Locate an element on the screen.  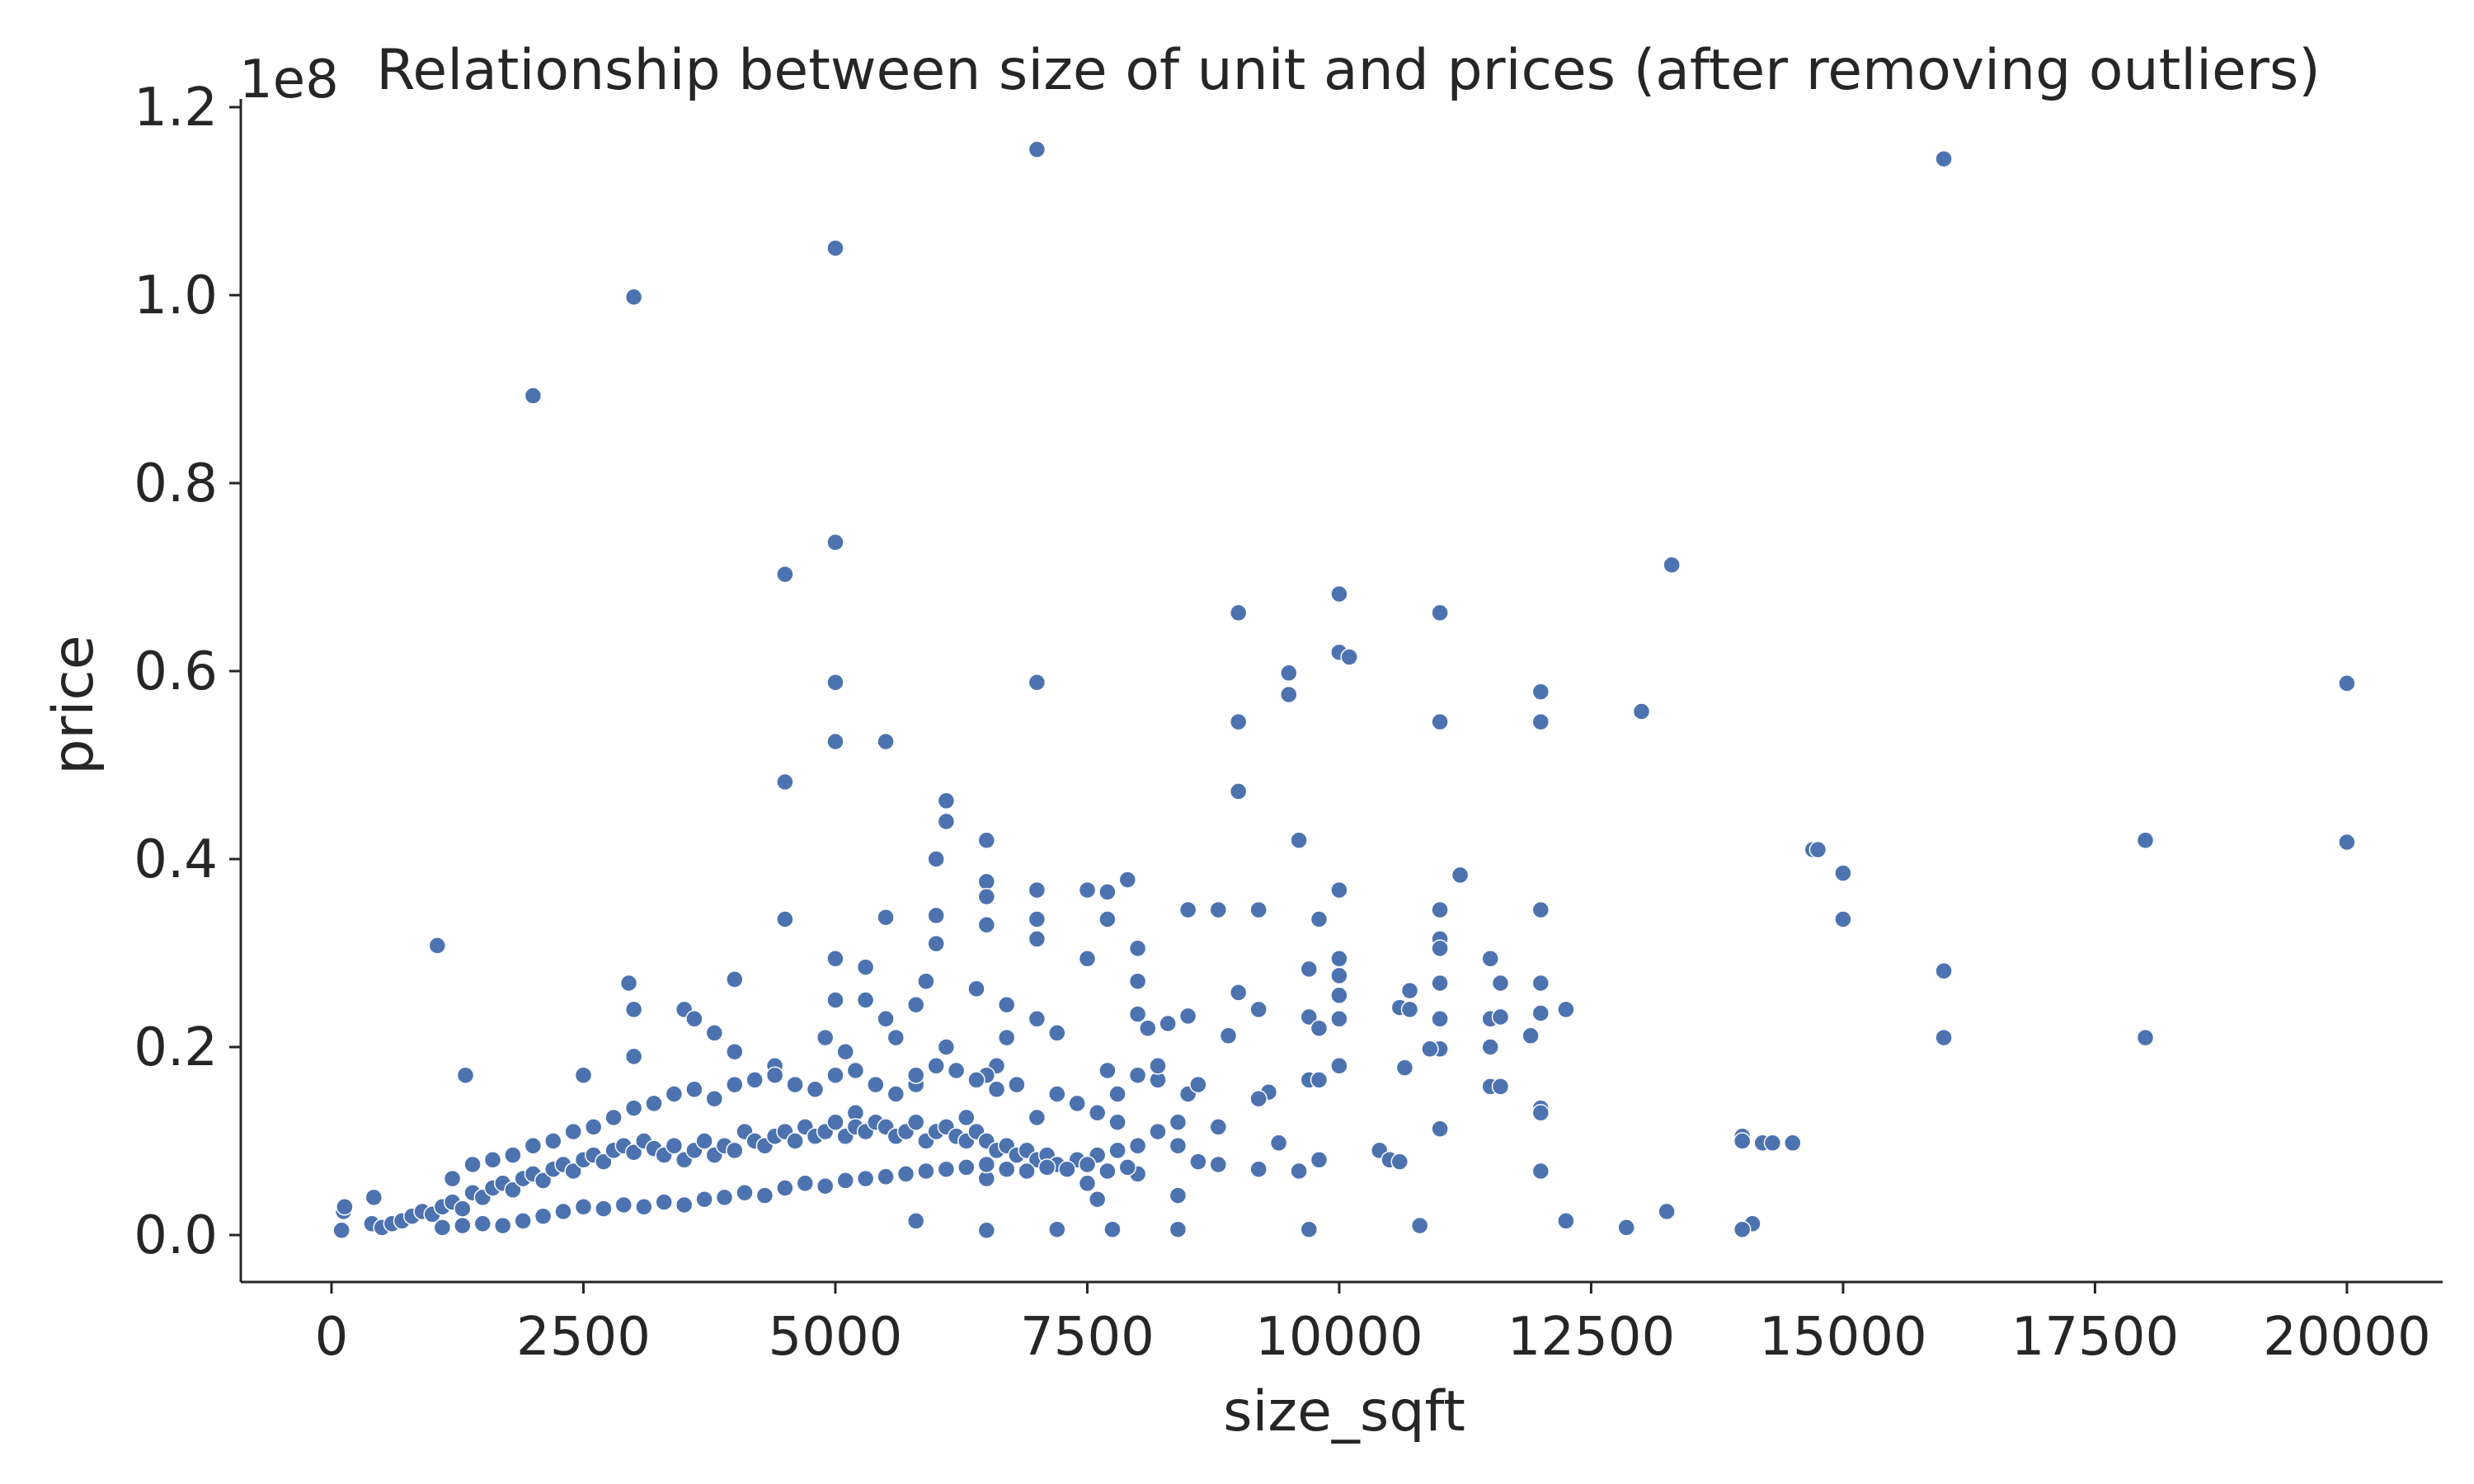
y-tick-label: 1.2 is located at coordinates (176, 108).